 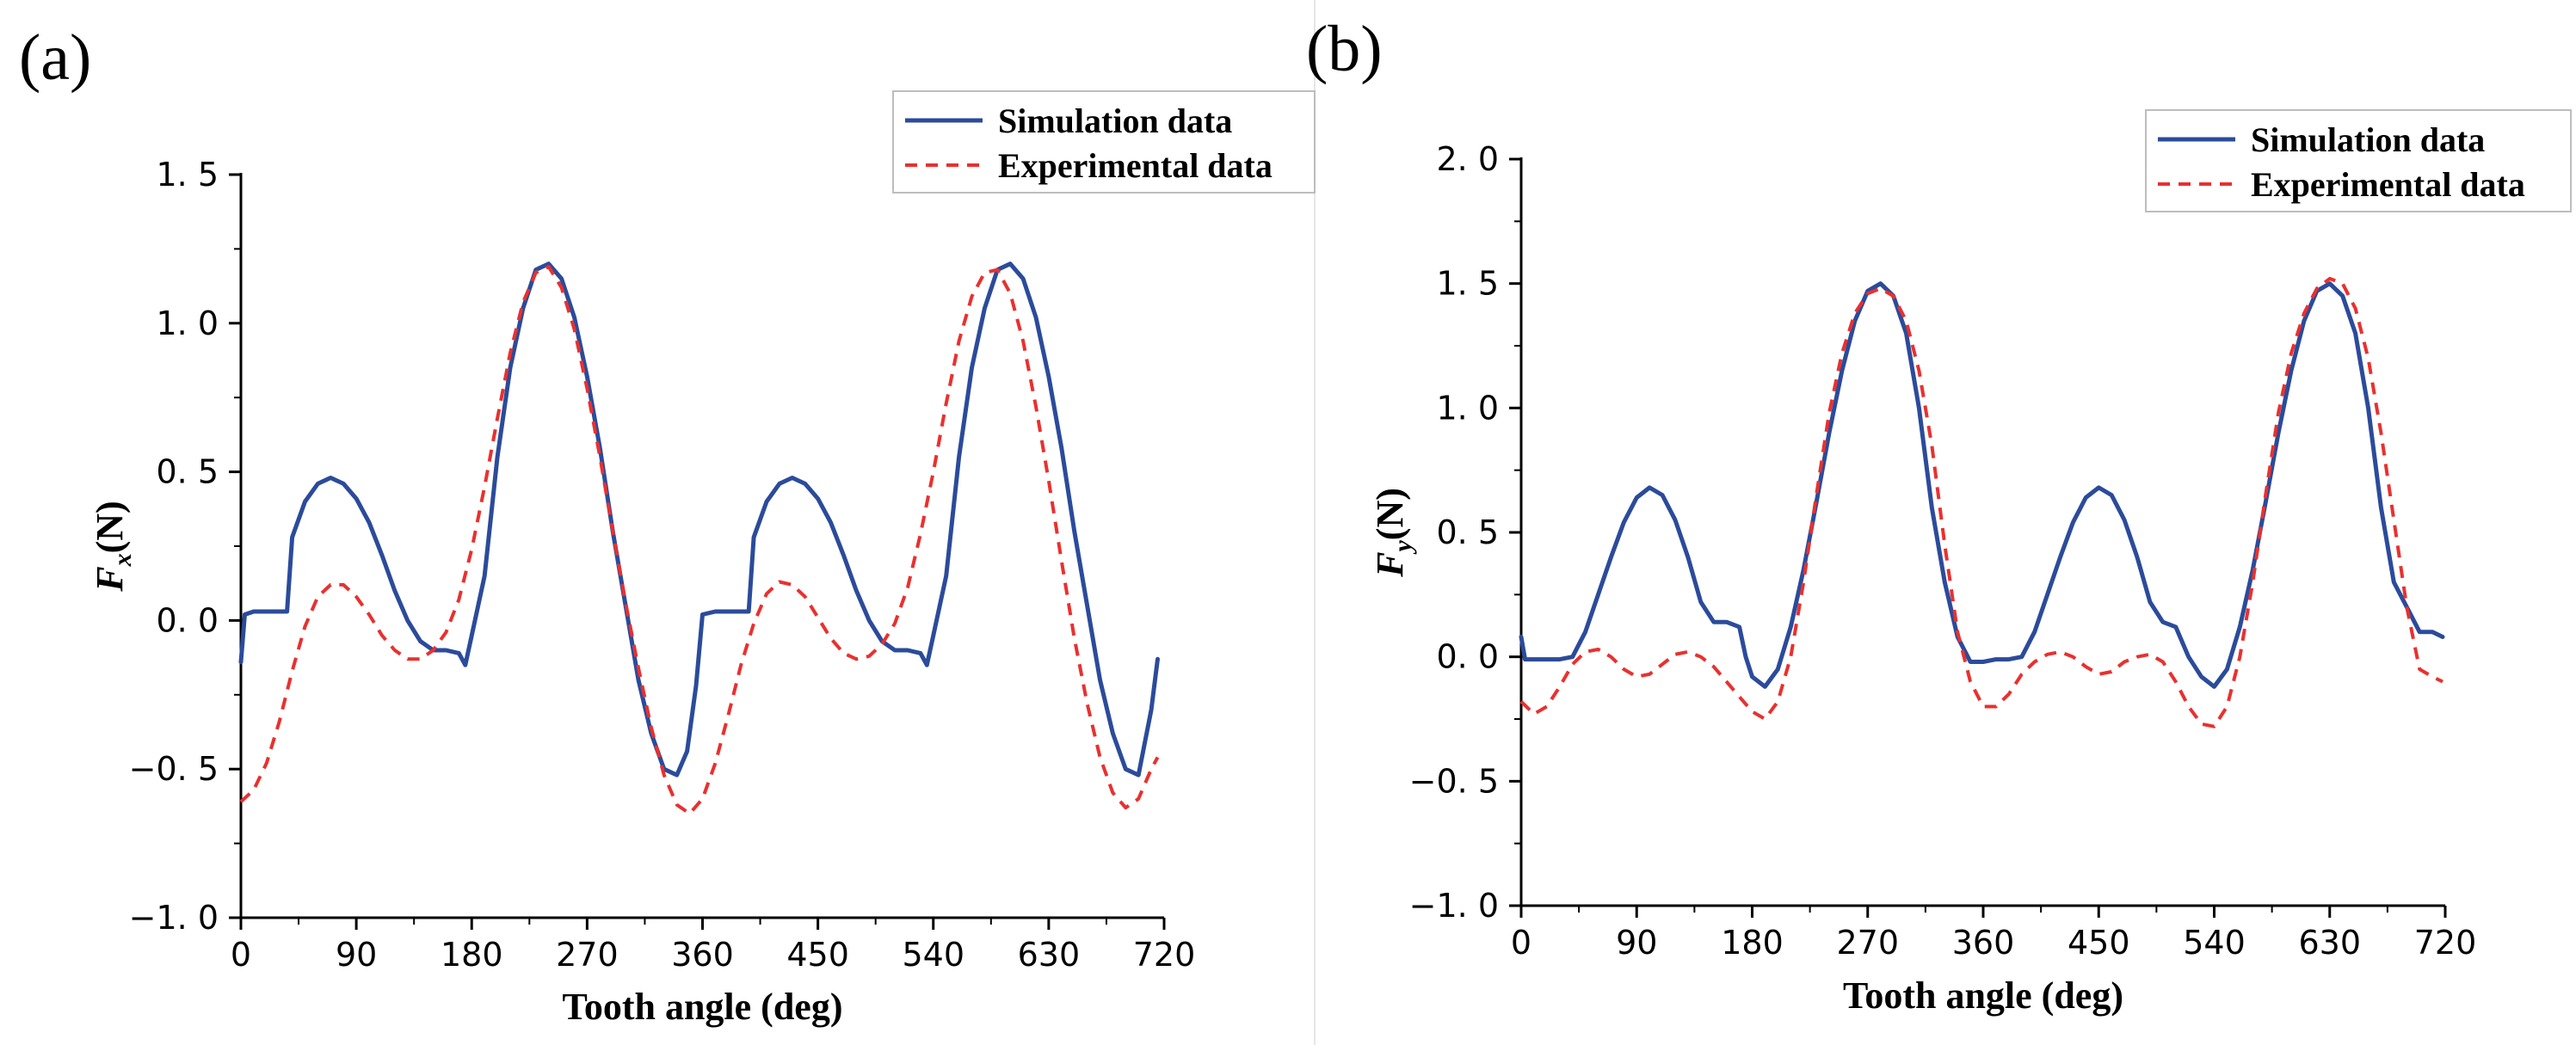 What do you see at coordinates (1115, 120) in the screenshot?
I see `legend-label-a: Simulation data` at bounding box center [1115, 120].